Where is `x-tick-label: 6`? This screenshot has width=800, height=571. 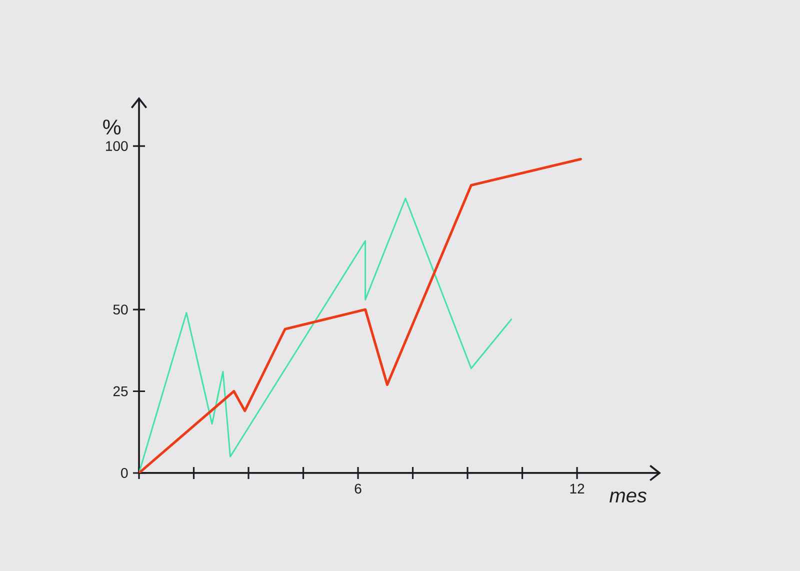
x-tick-label: 6 is located at coordinates (358, 489).